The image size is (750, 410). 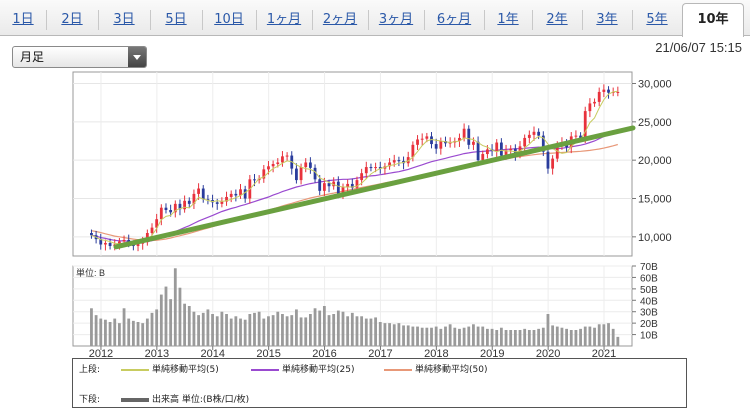 I want to click on tab-period-2: 2日, so click(x=72, y=19).